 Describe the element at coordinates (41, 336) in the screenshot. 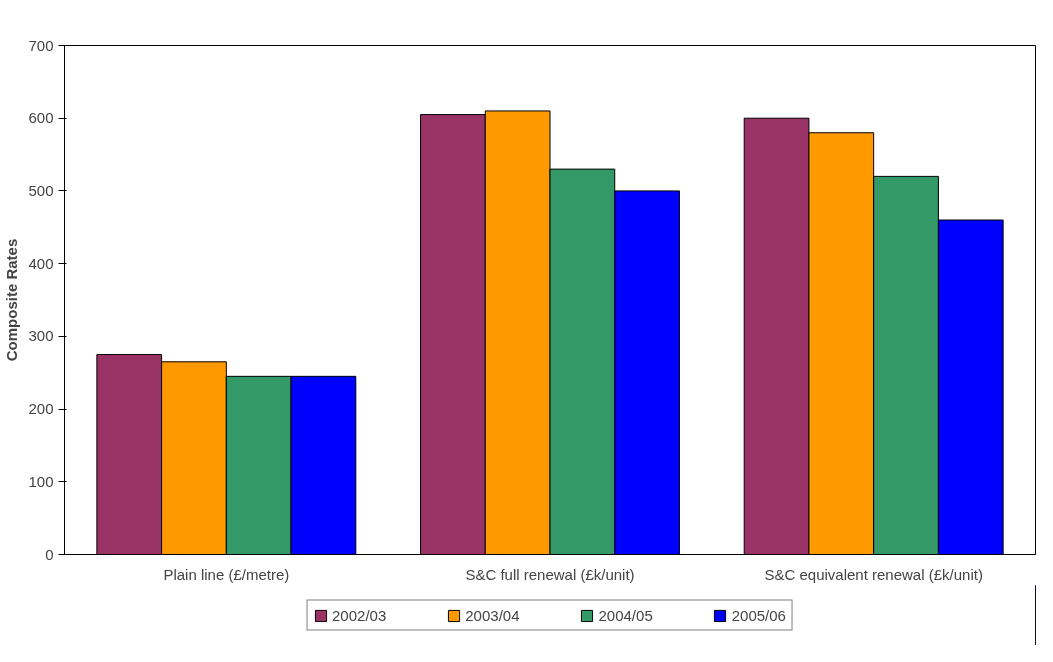

I see `y-tick-label: 300` at that location.